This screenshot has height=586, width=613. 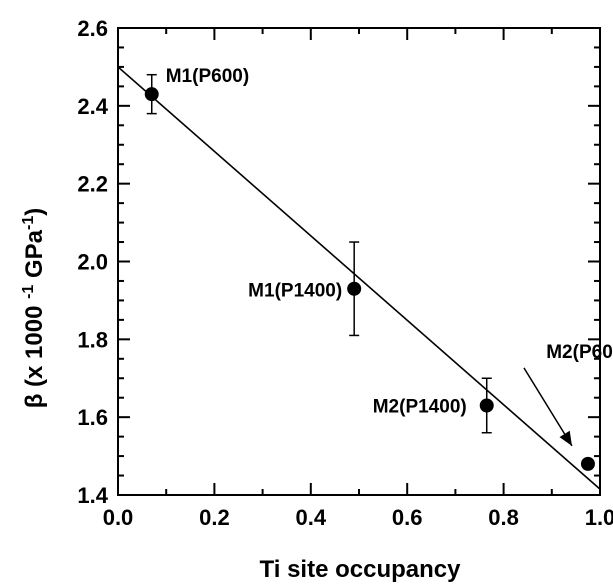 What do you see at coordinates (92, 184) in the screenshot?
I see `y-tick-label: 2.2` at bounding box center [92, 184].